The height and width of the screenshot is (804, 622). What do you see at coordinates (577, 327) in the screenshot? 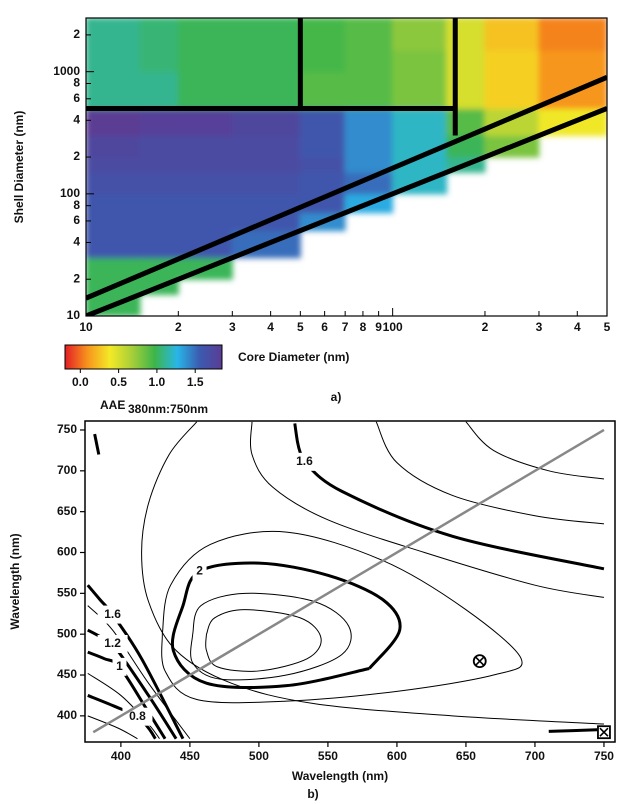
I see `x-tick-label: 4` at bounding box center [577, 327].